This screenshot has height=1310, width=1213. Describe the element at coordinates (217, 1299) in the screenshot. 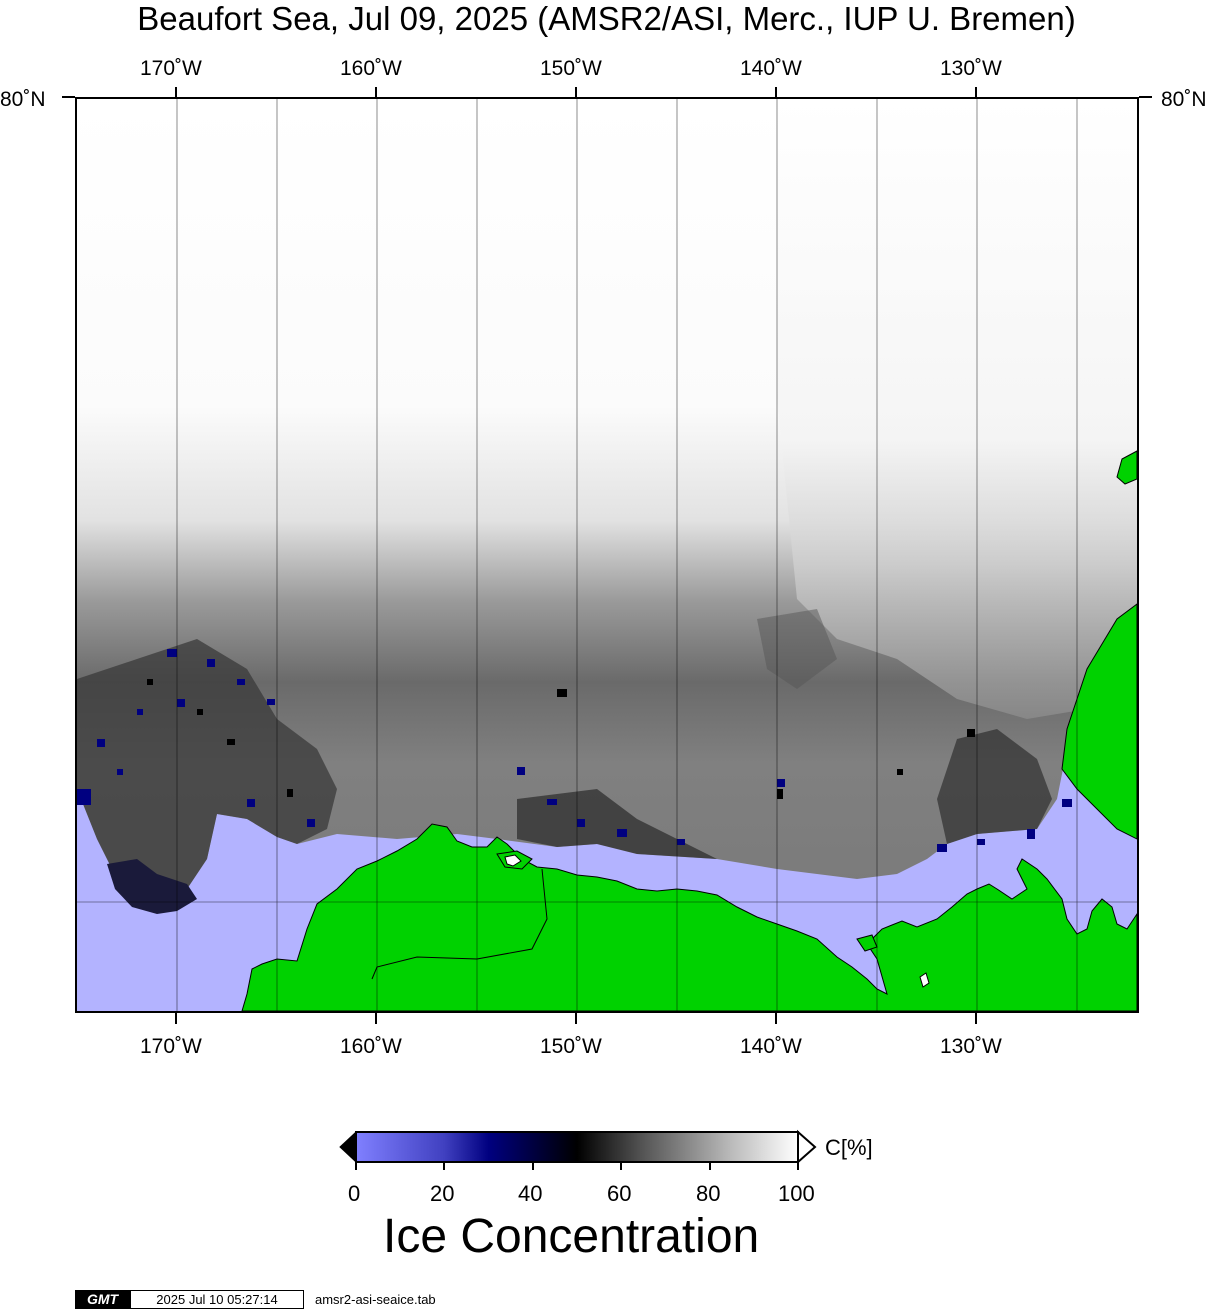

I see `footer-timestamp: 2025 Jul 10 05:27:14` at that location.